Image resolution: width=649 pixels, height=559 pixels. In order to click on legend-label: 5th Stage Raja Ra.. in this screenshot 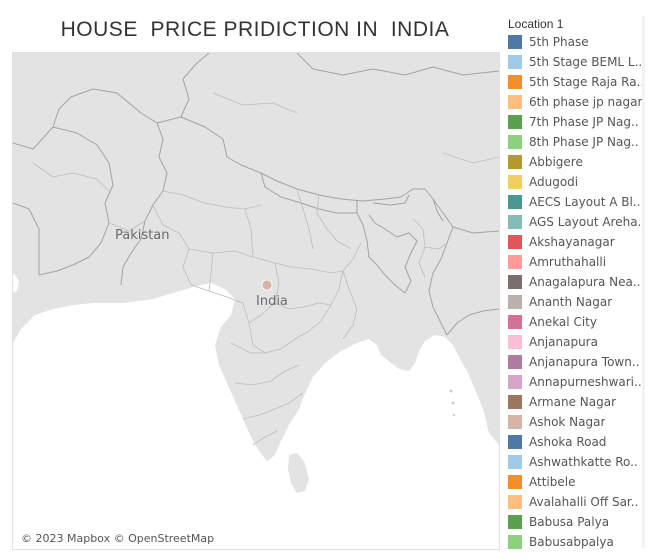, I will do `click(587, 82)`.